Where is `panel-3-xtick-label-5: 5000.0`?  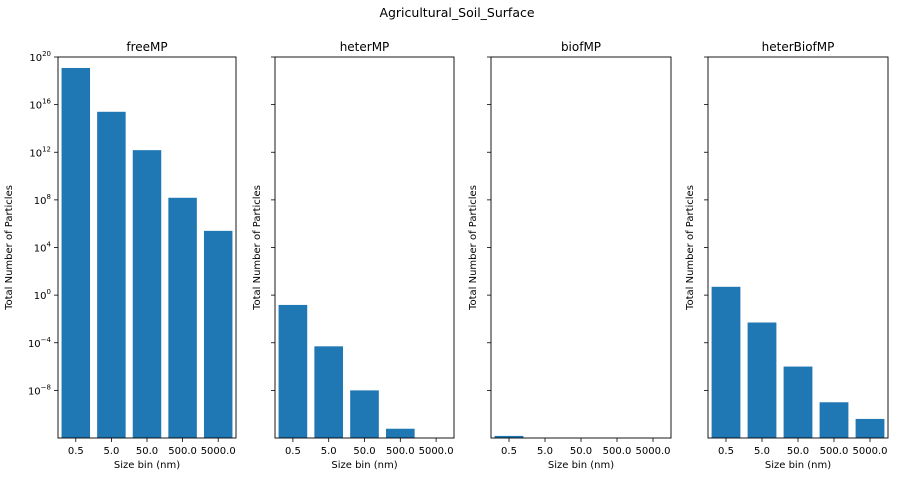
panel-3-xtick-label-5: 5000.0 is located at coordinates (653, 451).